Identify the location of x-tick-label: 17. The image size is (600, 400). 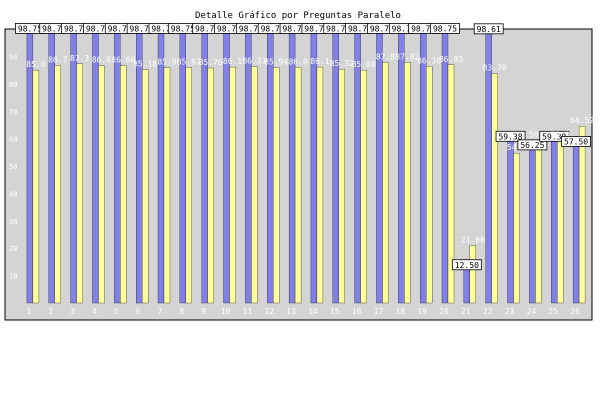
(379, 311).